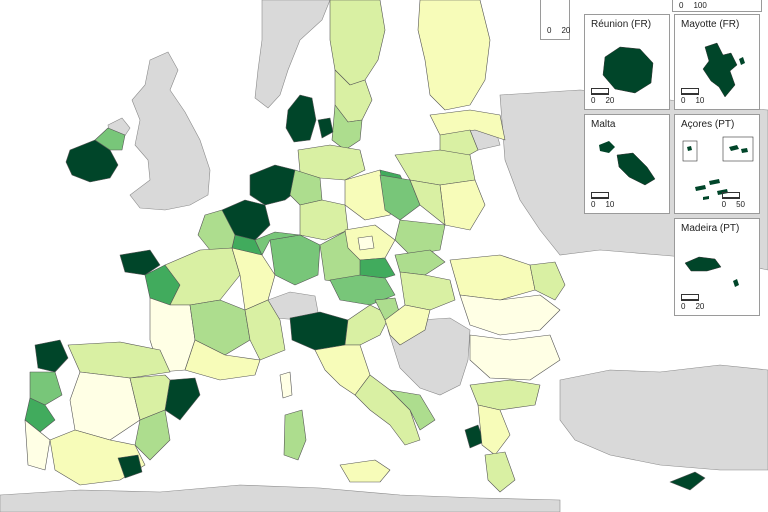  I want to click on region-corsica, so click(286, 385).